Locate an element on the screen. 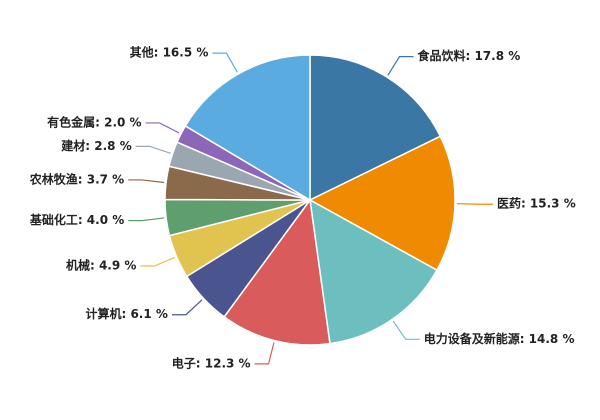 The width and height of the screenshot is (600, 420). data-label: 基础化工: 4.0 % is located at coordinates (76, 219).